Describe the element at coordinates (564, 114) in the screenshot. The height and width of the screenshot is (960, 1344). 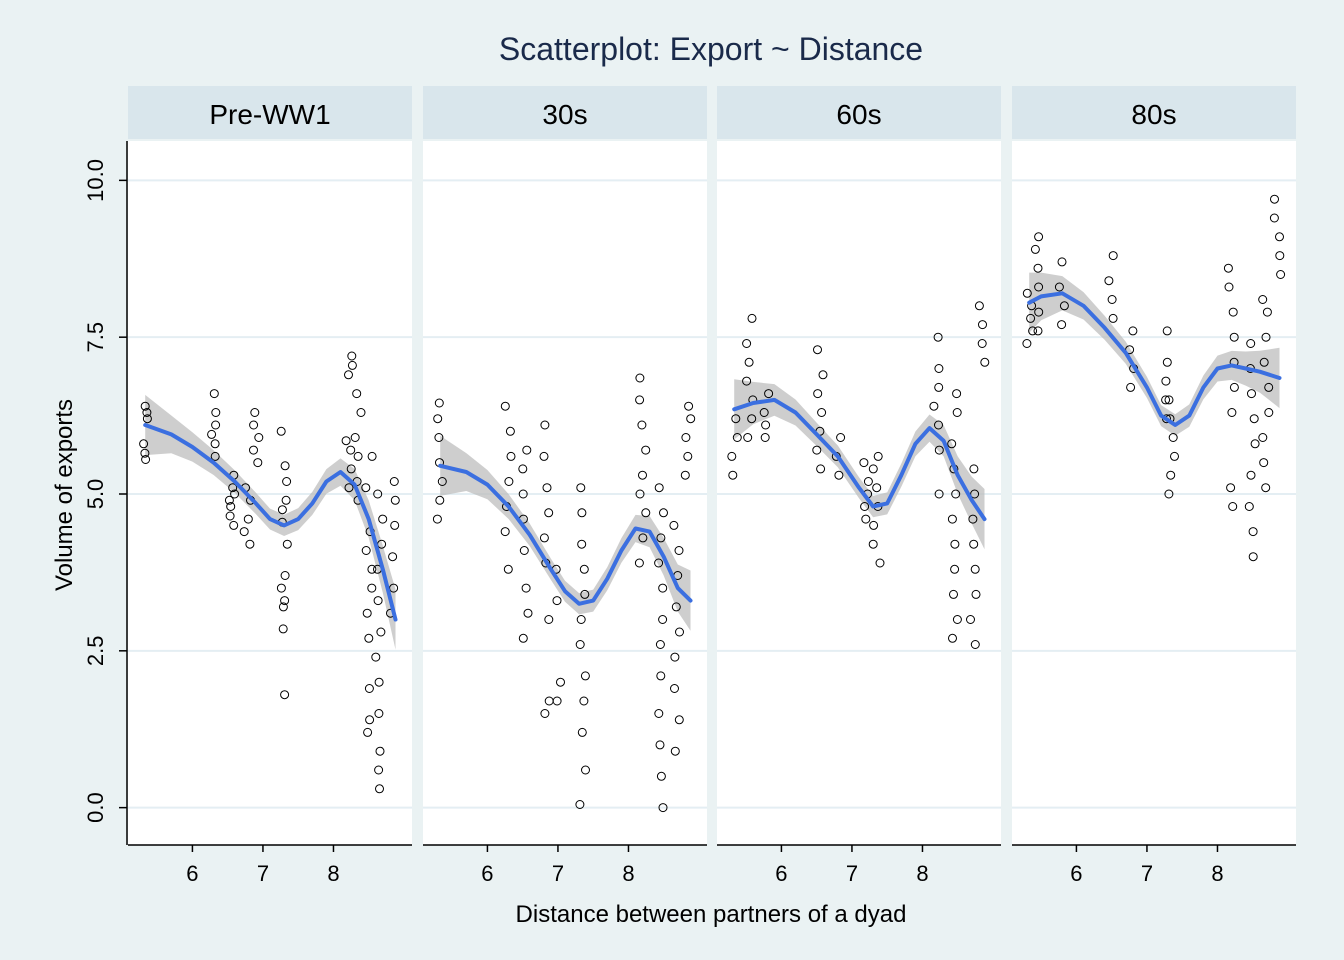
I see `facet-label: 30s` at that location.